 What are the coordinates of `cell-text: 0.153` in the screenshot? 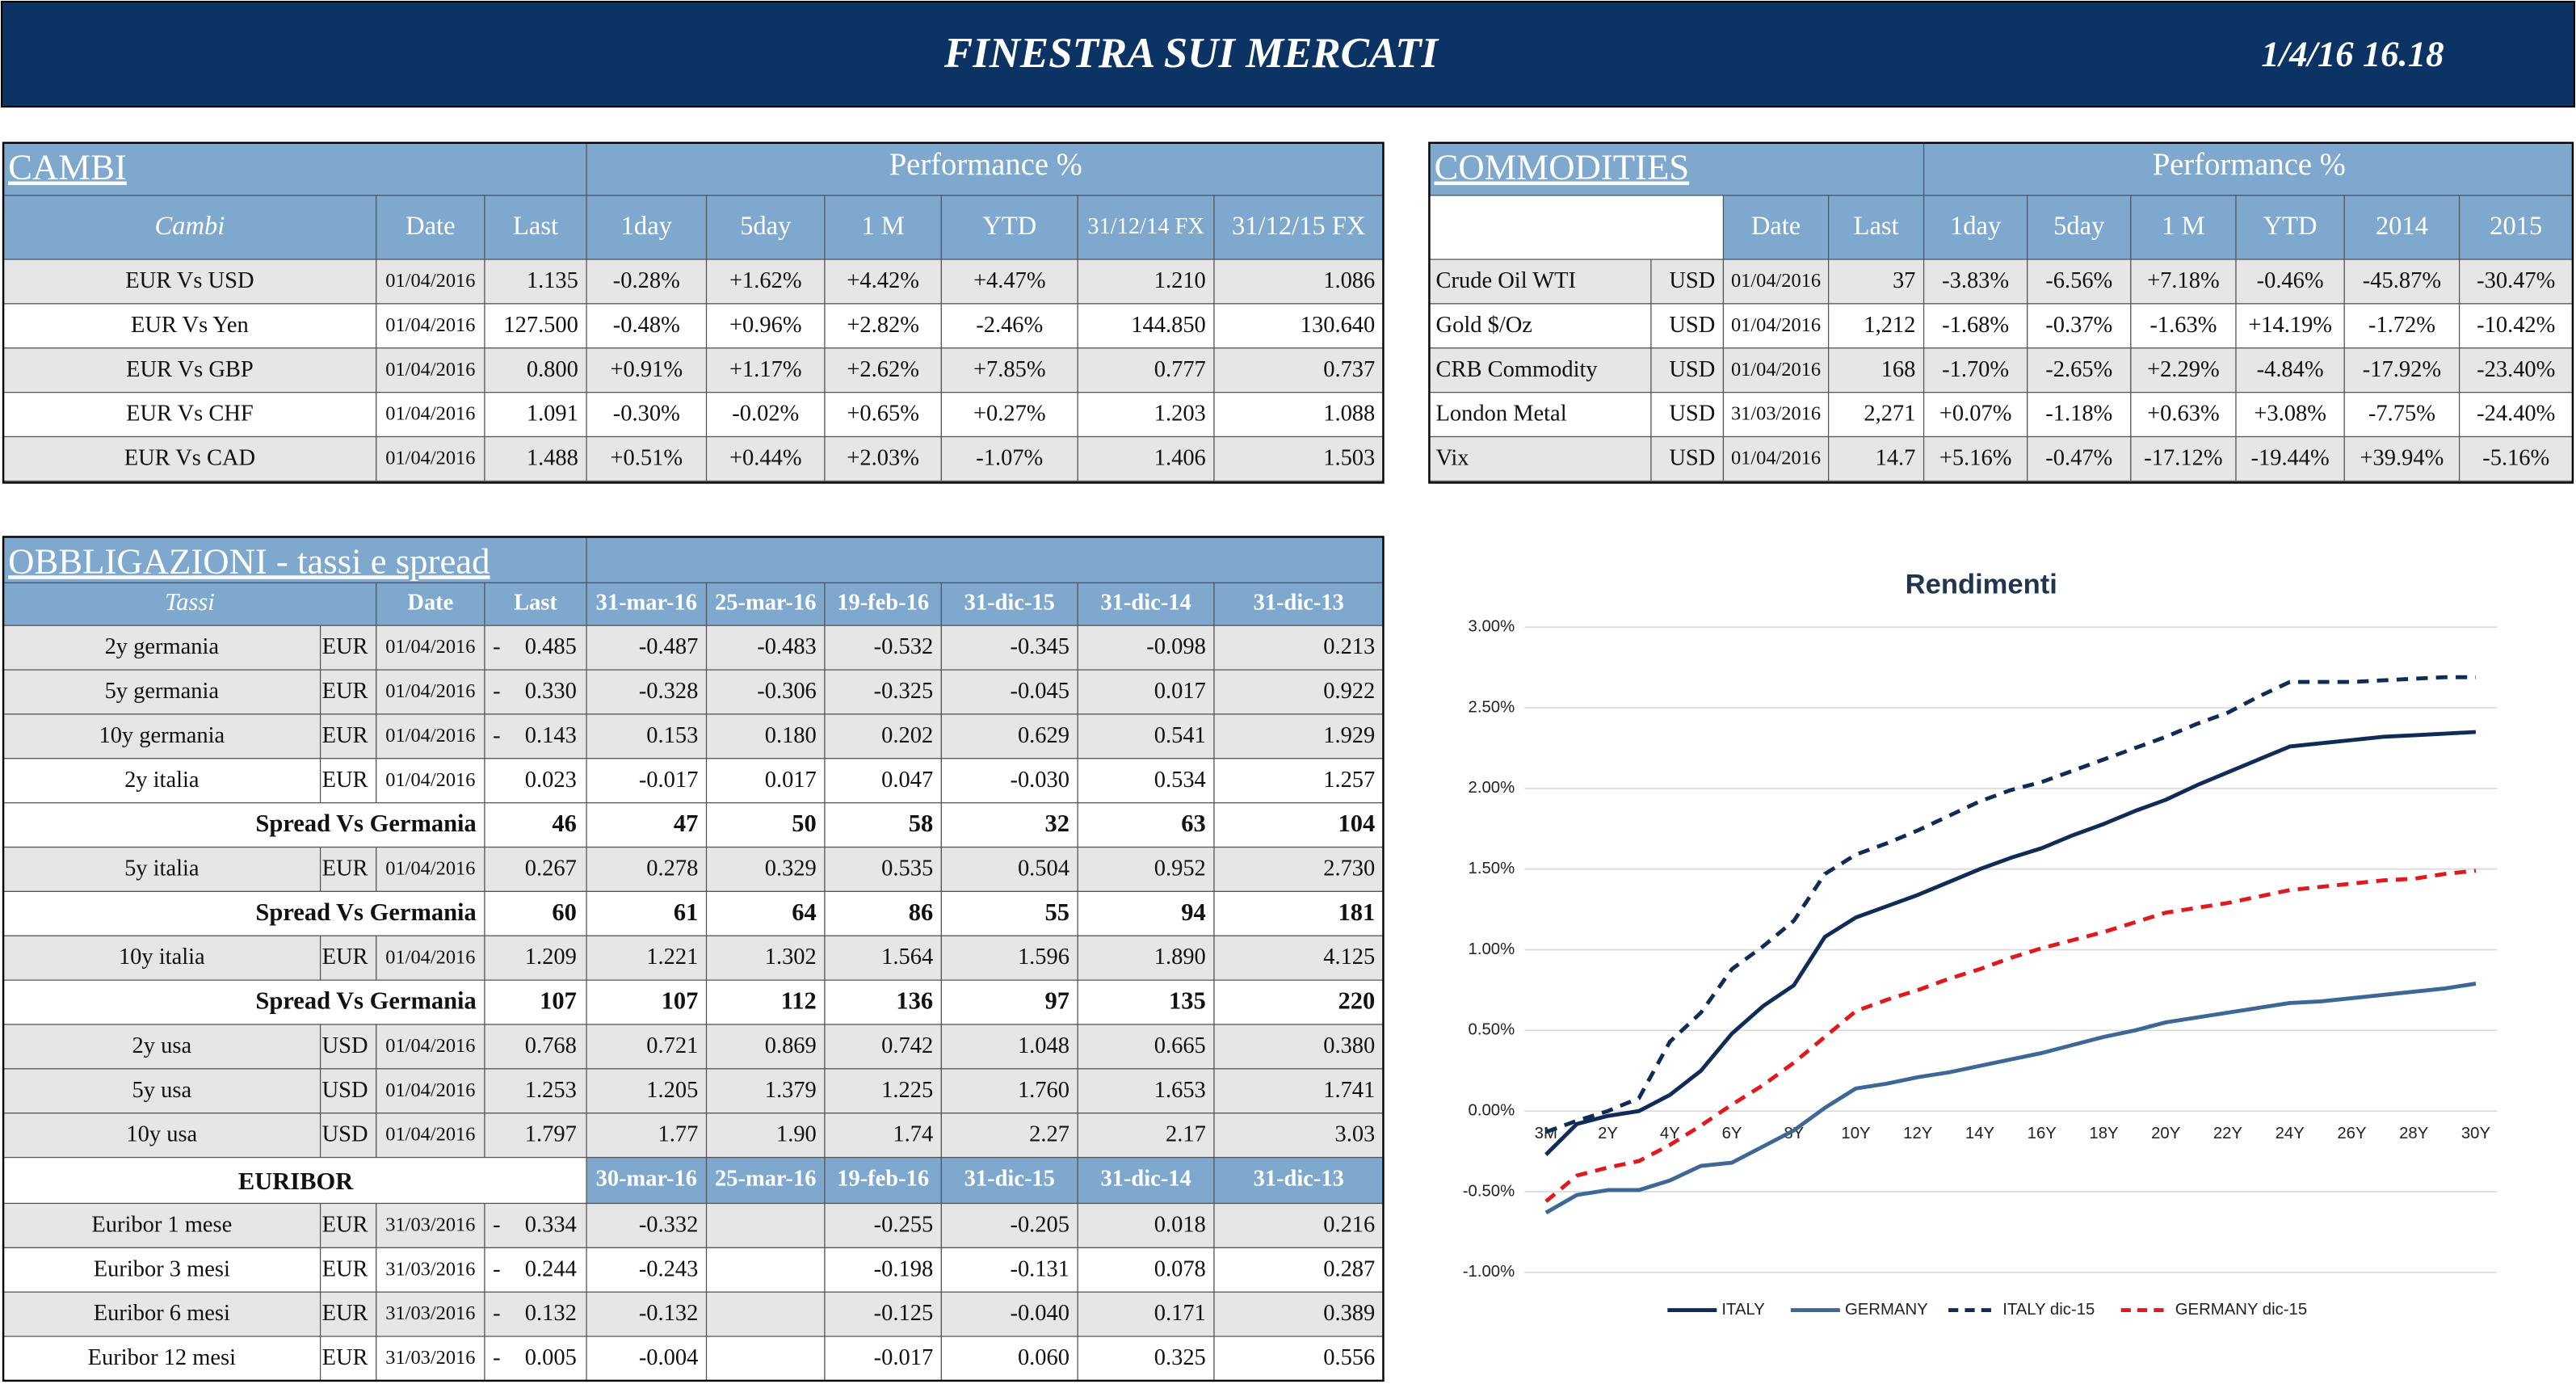 It's located at (672, 735).